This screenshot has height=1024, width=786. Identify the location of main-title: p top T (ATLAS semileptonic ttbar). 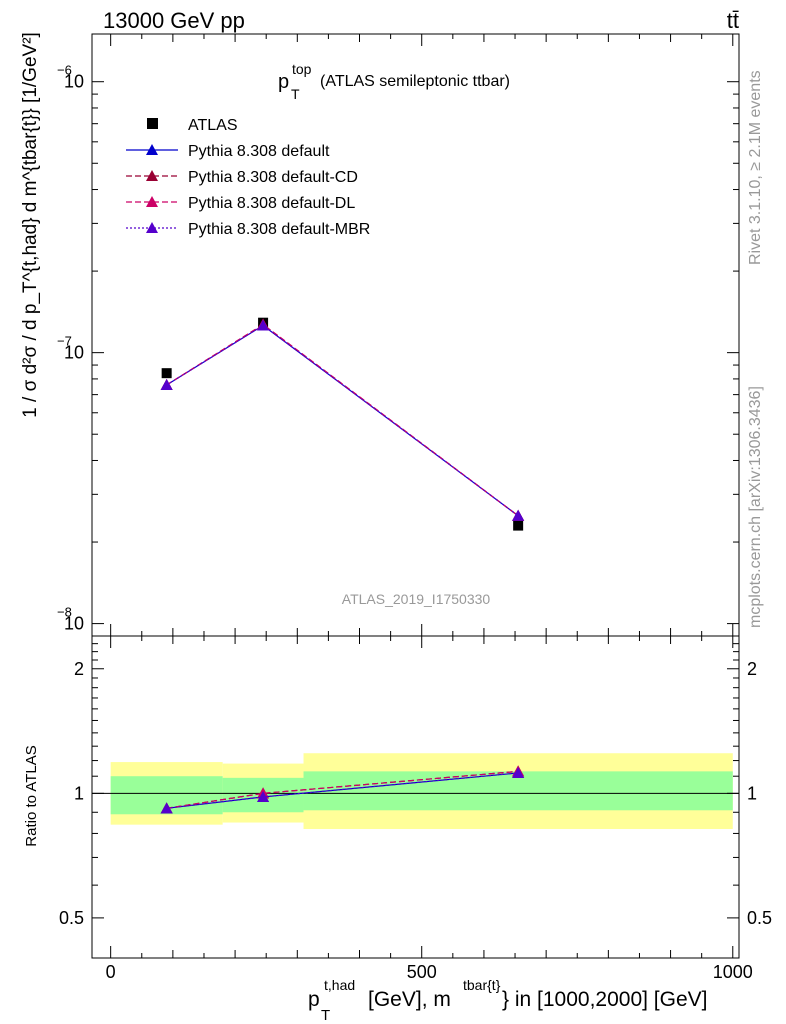
(394, 81).